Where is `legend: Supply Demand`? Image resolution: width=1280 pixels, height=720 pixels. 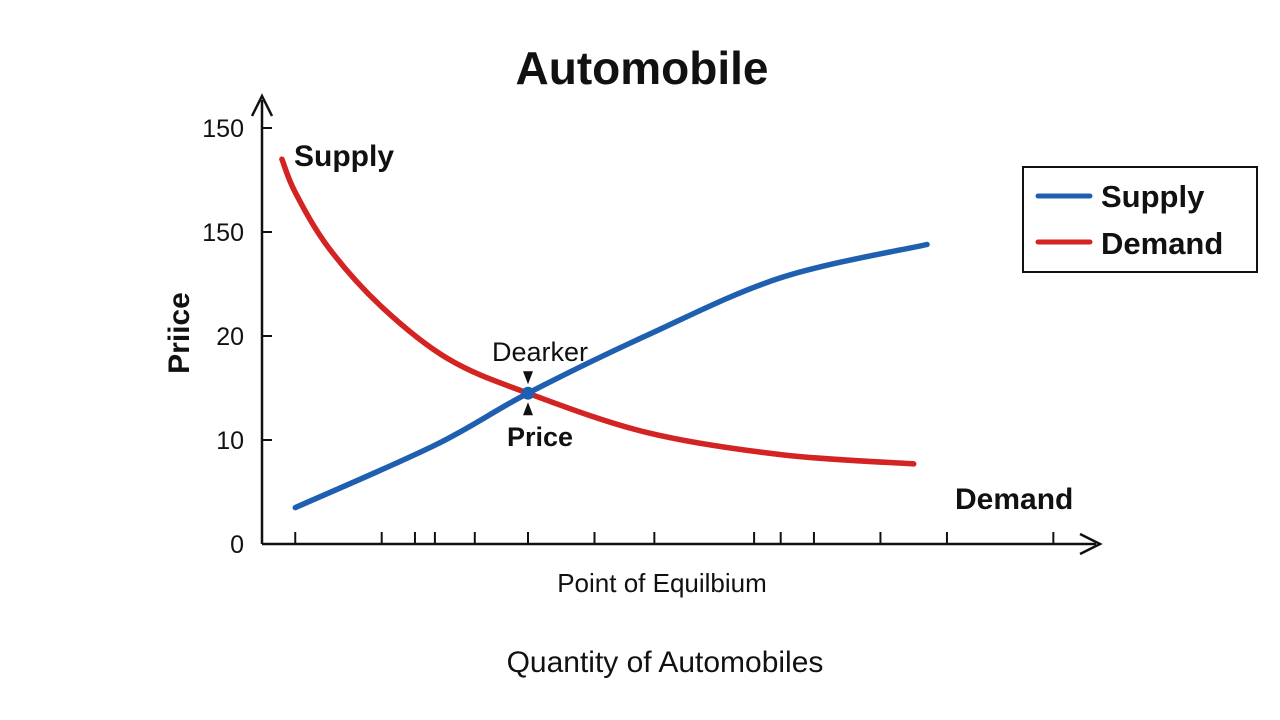
legend: Supply Demand is located at coordinates (1140, 219).